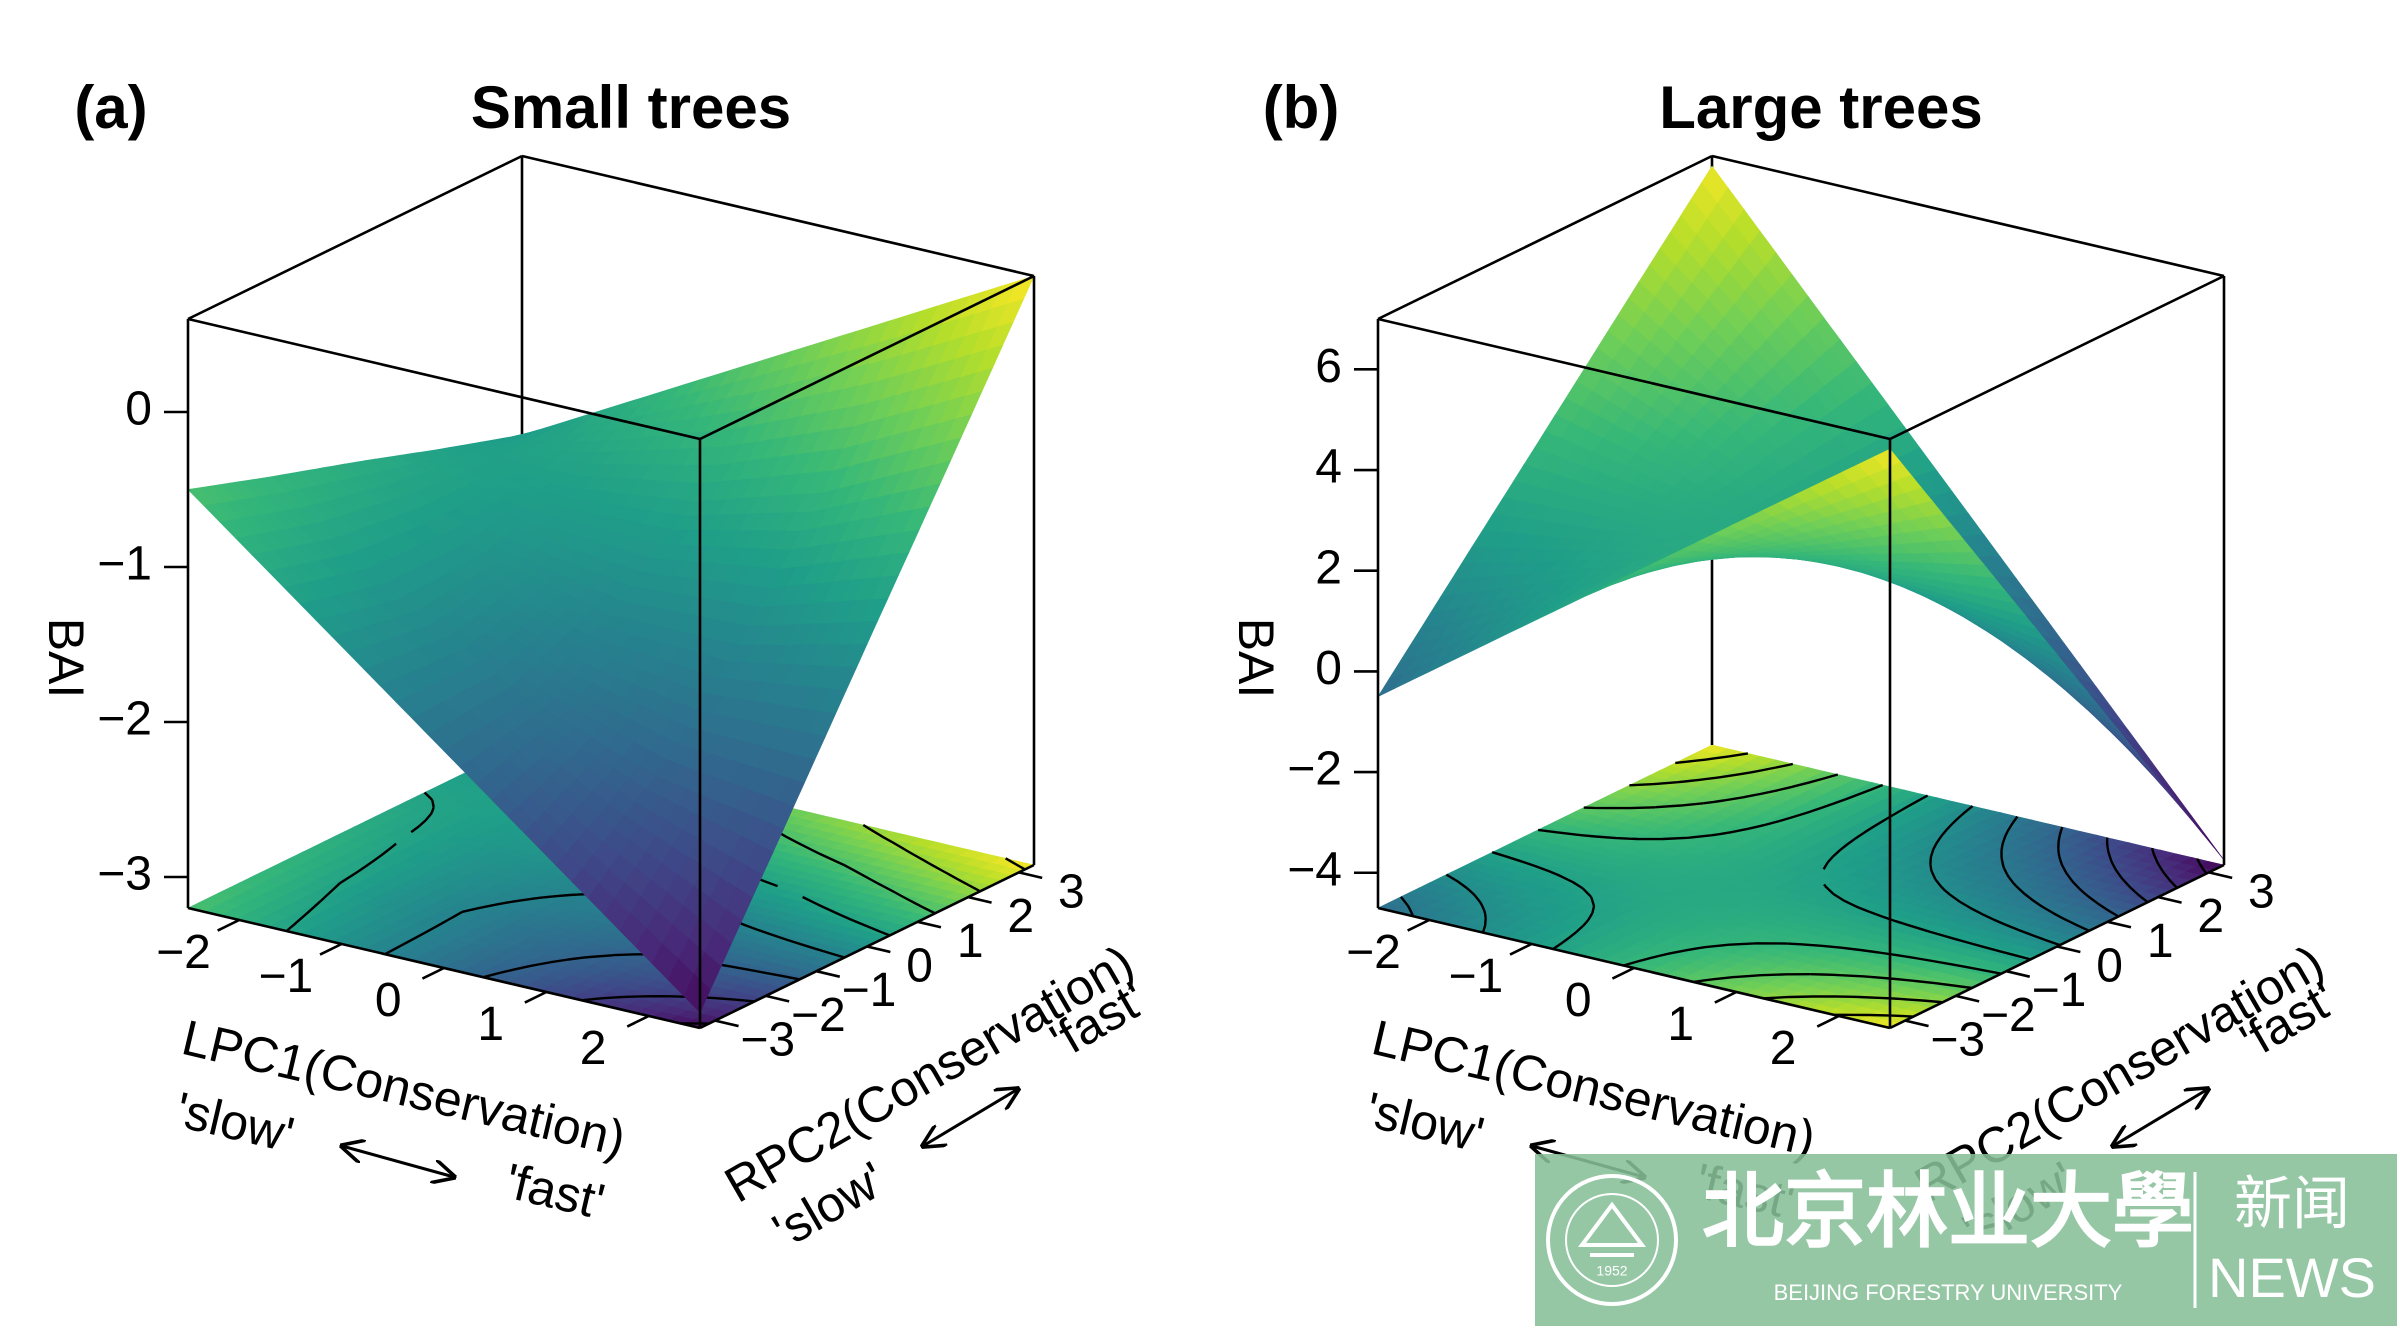 The height and width of the screenshot is (1334, 2400). I want to click on z-tick-label: −1, so click(124, 564).